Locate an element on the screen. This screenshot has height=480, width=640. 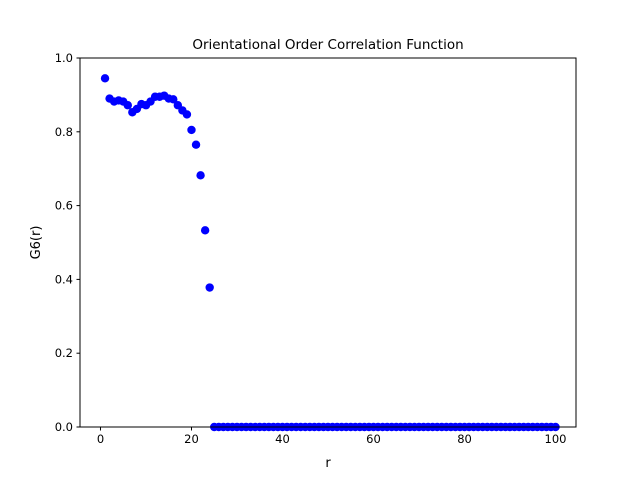
chart-title: Orientational Order Correlation Function is located at coordinates (327, 45).